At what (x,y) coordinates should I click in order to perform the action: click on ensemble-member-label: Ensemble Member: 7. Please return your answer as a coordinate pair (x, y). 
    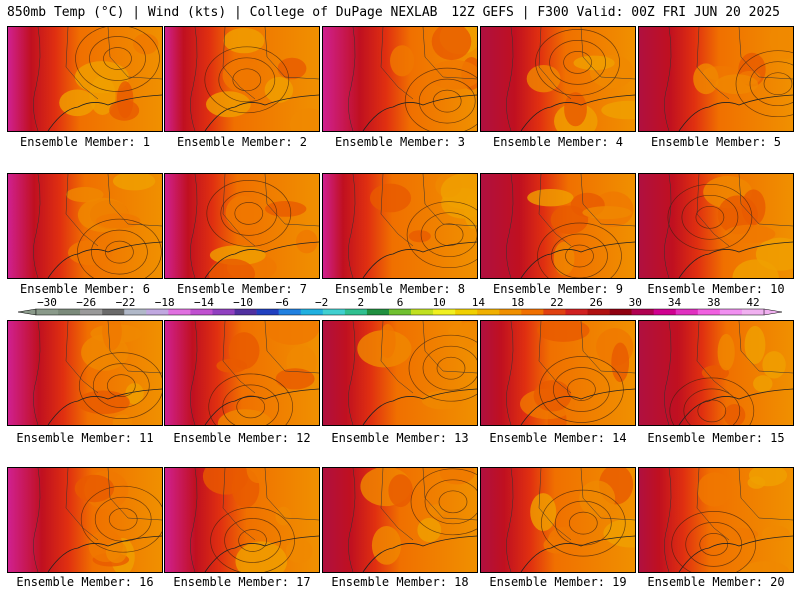
    Looking at the image, I should click on (242, 289).